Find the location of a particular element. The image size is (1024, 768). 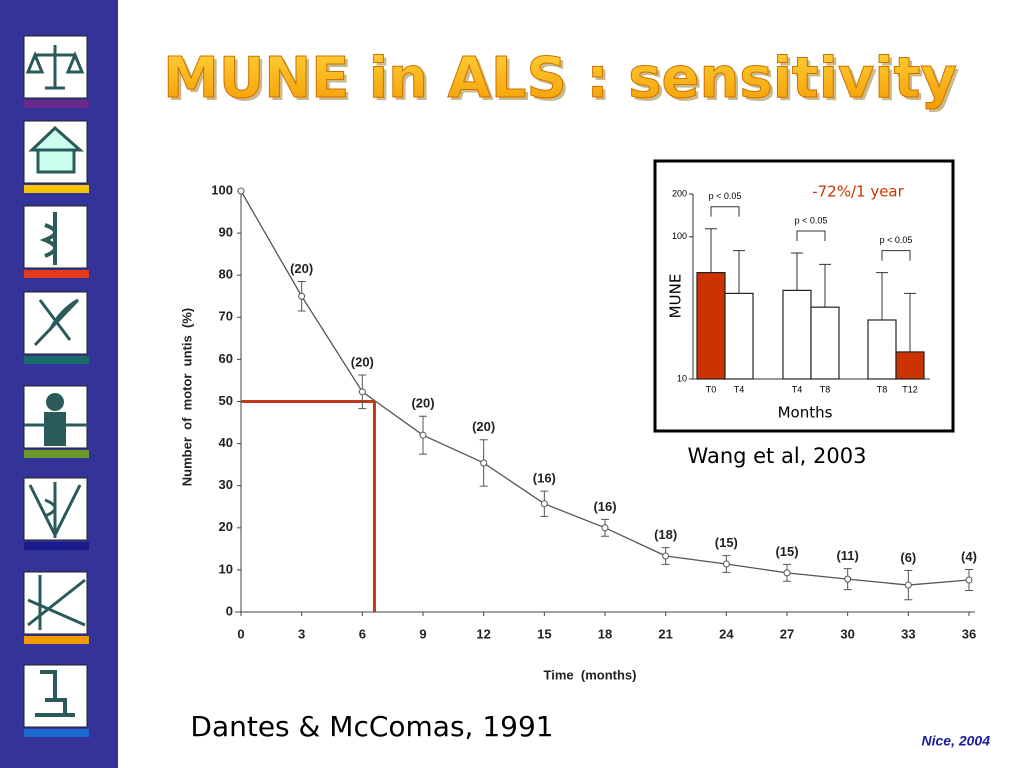

y-axis-label: MUNE is located at coordinates (676, 296).